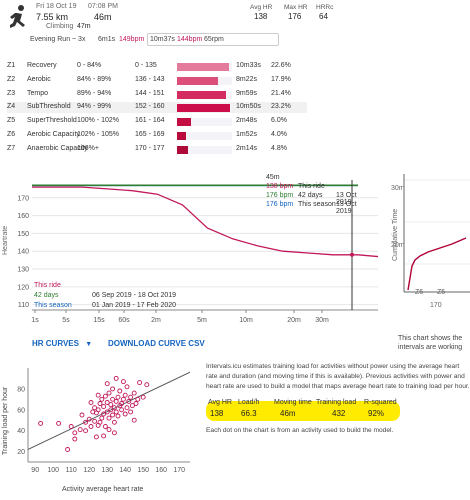 The height and width of the screenshot is (500, 470). What do you see at coordinates (336, 402) in the screenshot?
I see `metric-label-training-load: Training load` at bounding box center [336, 402].